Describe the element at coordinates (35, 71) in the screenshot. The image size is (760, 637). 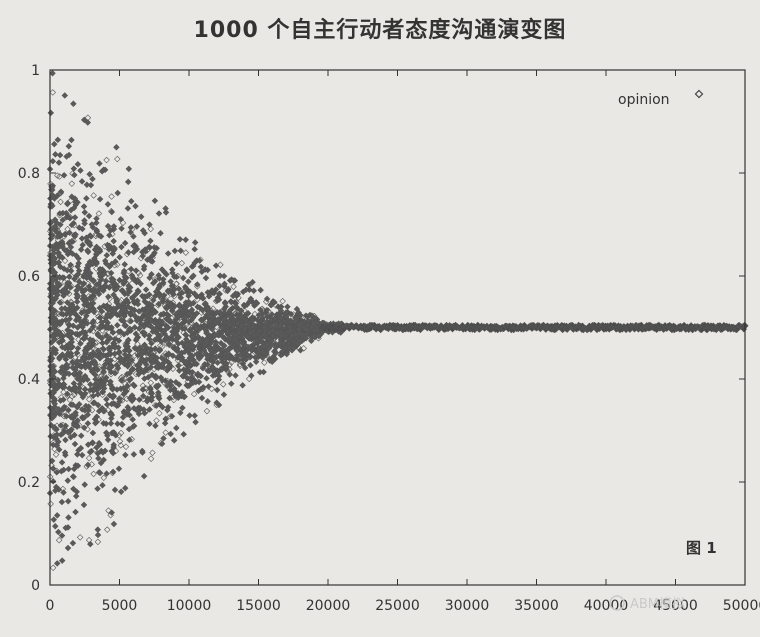
I see `y-tick-label: 1` at that location.